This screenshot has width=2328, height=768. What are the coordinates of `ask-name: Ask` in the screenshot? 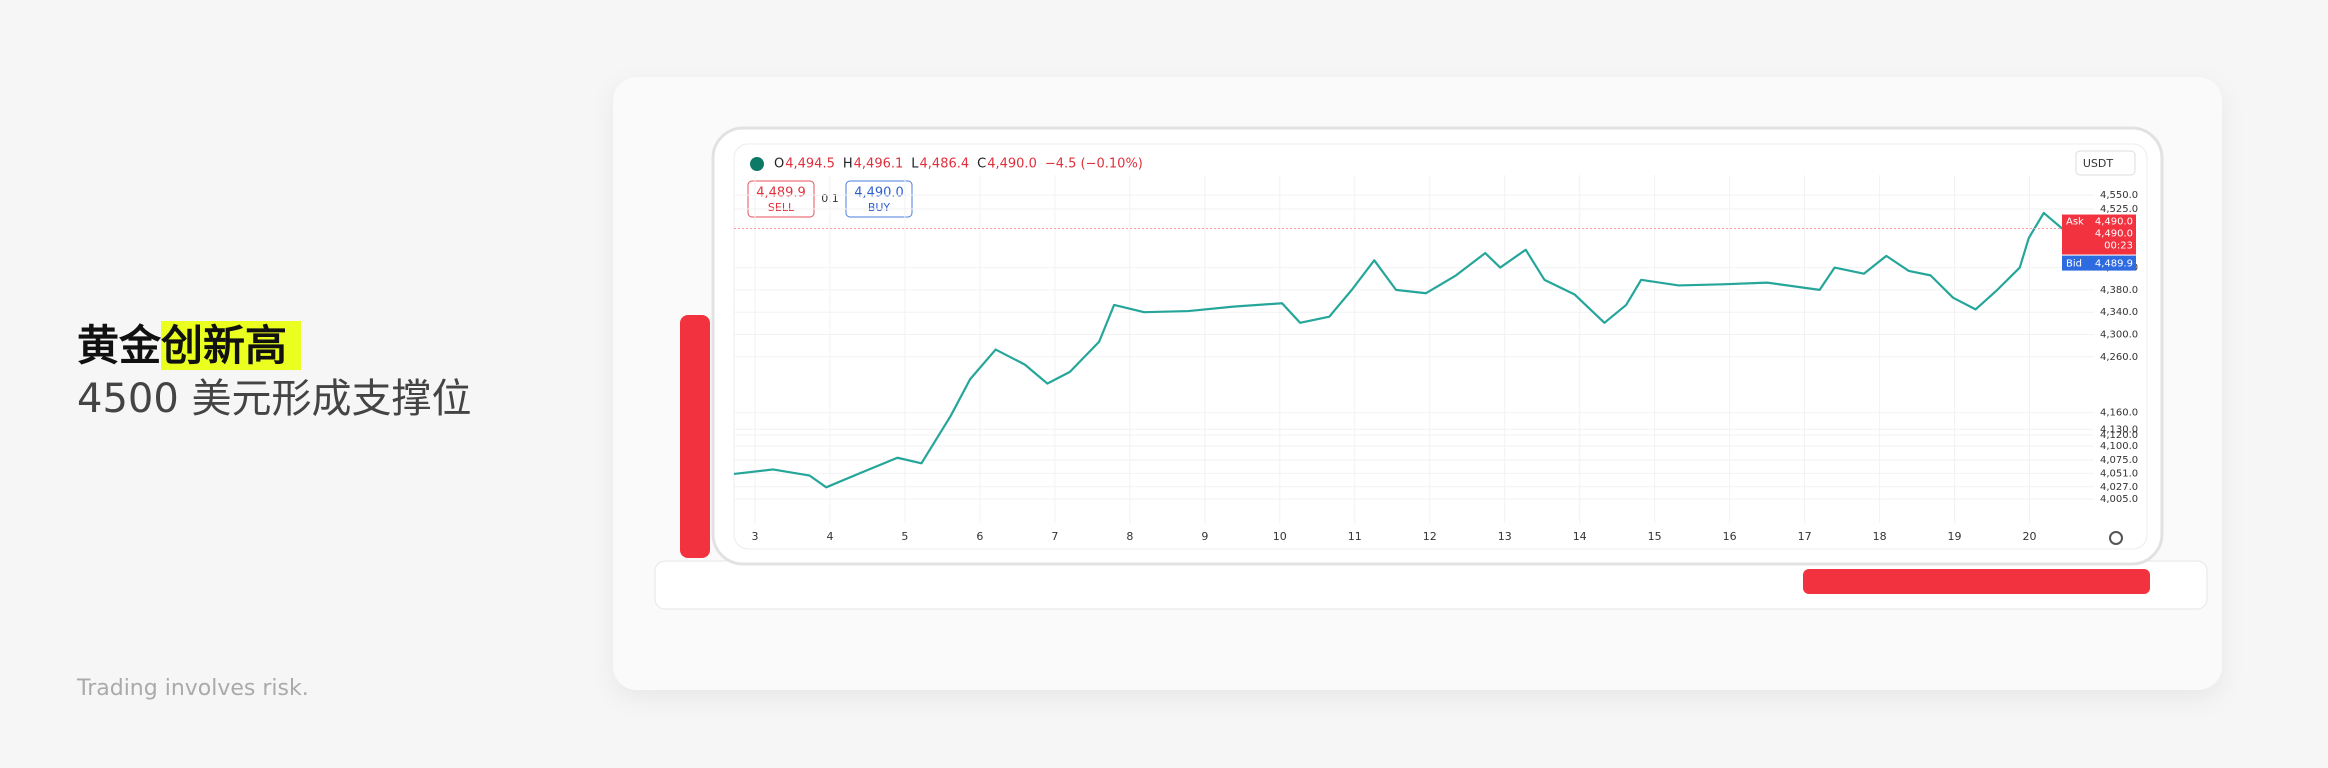 It's located at (2075, 222).